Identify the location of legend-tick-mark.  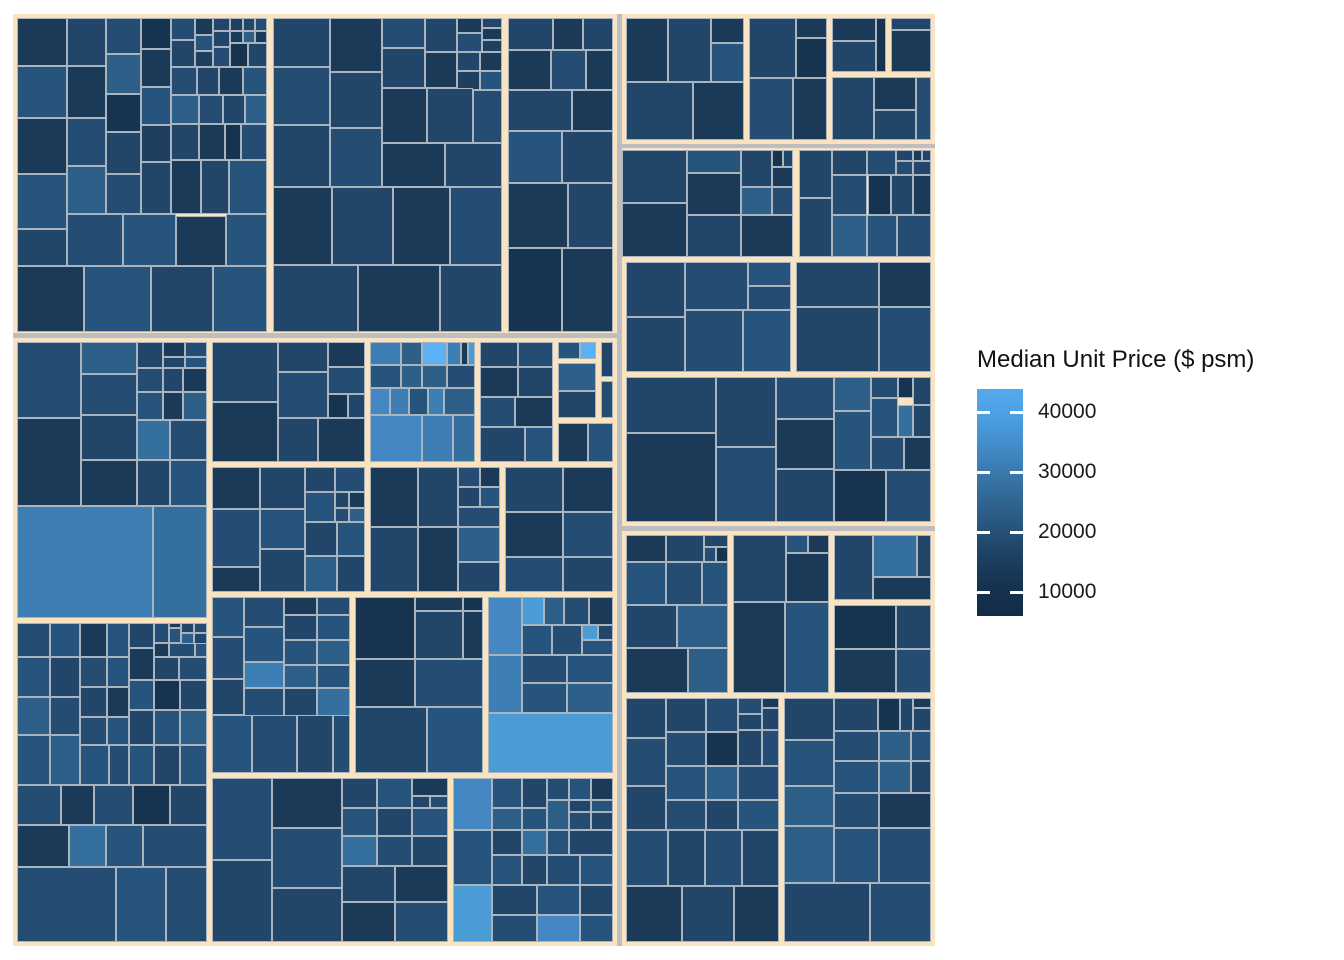
(1016, 472).